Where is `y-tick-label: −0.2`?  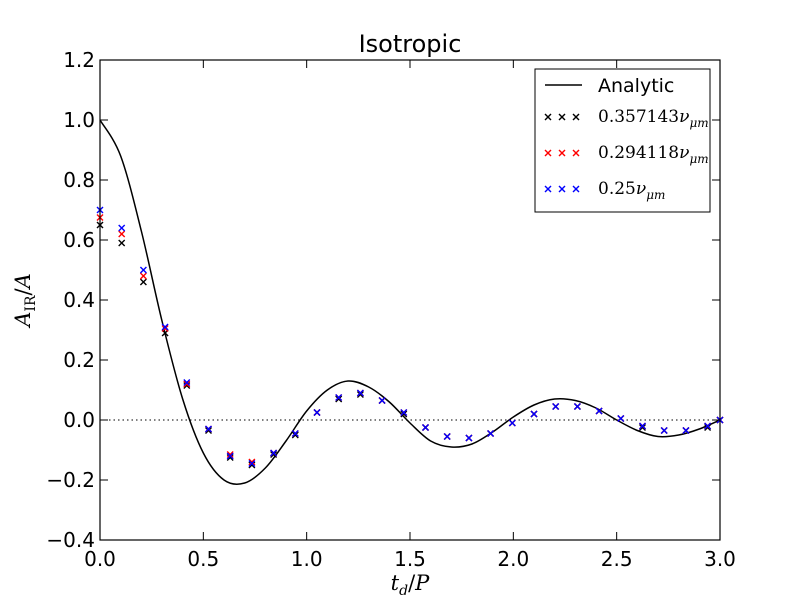 y-tick-label: −0.2 is located at coordinates (70, 480).